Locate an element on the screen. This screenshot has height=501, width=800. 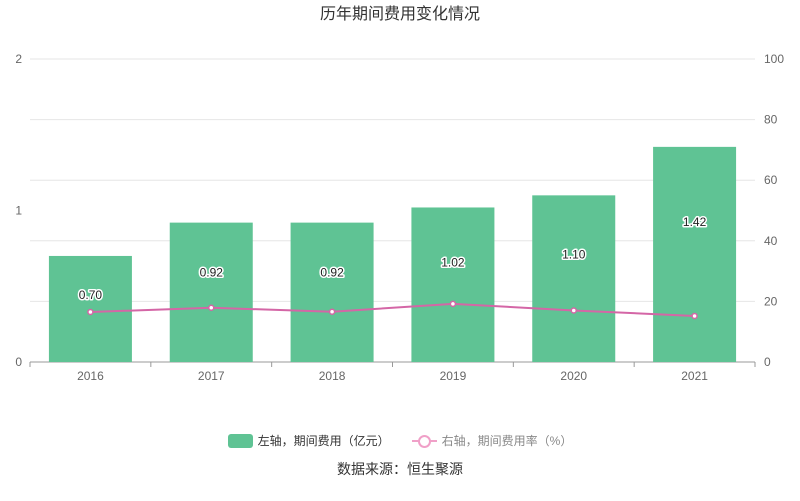
legend-item-line: 右轴，期间费用率（%） is located at coordinates (492, 440).